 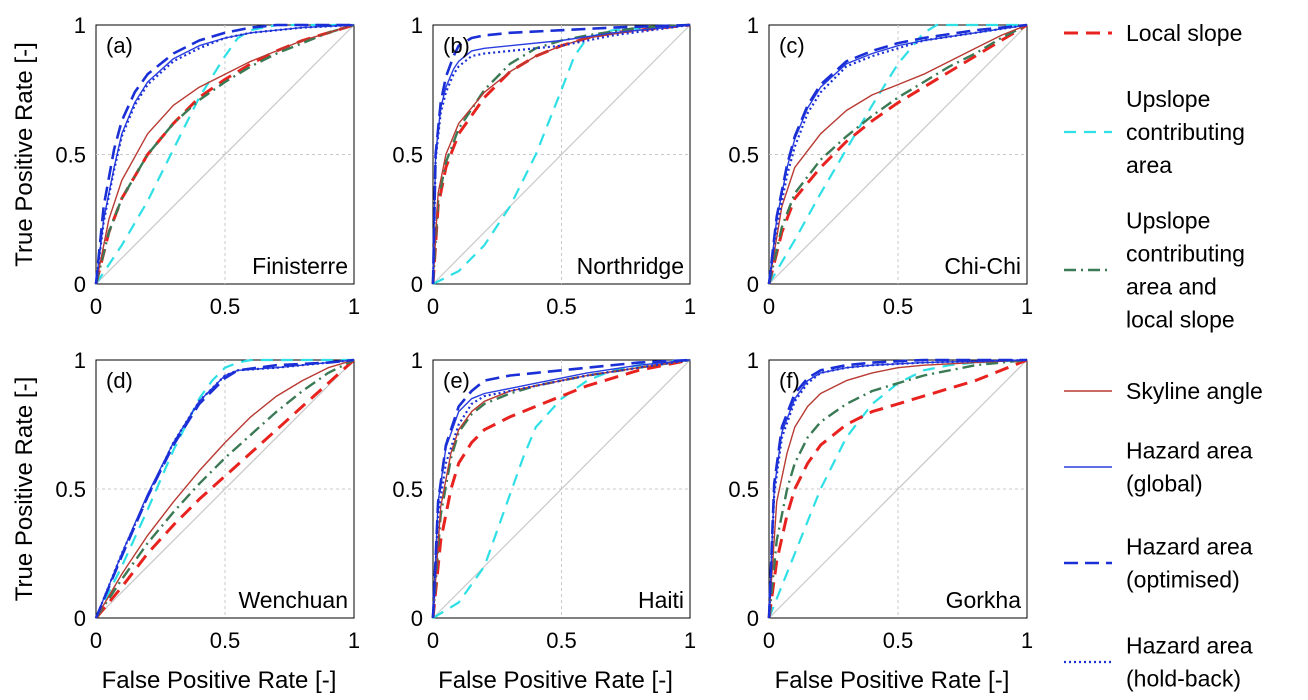 What do you see at coordinates (1185, 270) in the screenshot?
I see `legend-label-combined: Upslope contributing area and local slope` at bounding box center [1185, 270].